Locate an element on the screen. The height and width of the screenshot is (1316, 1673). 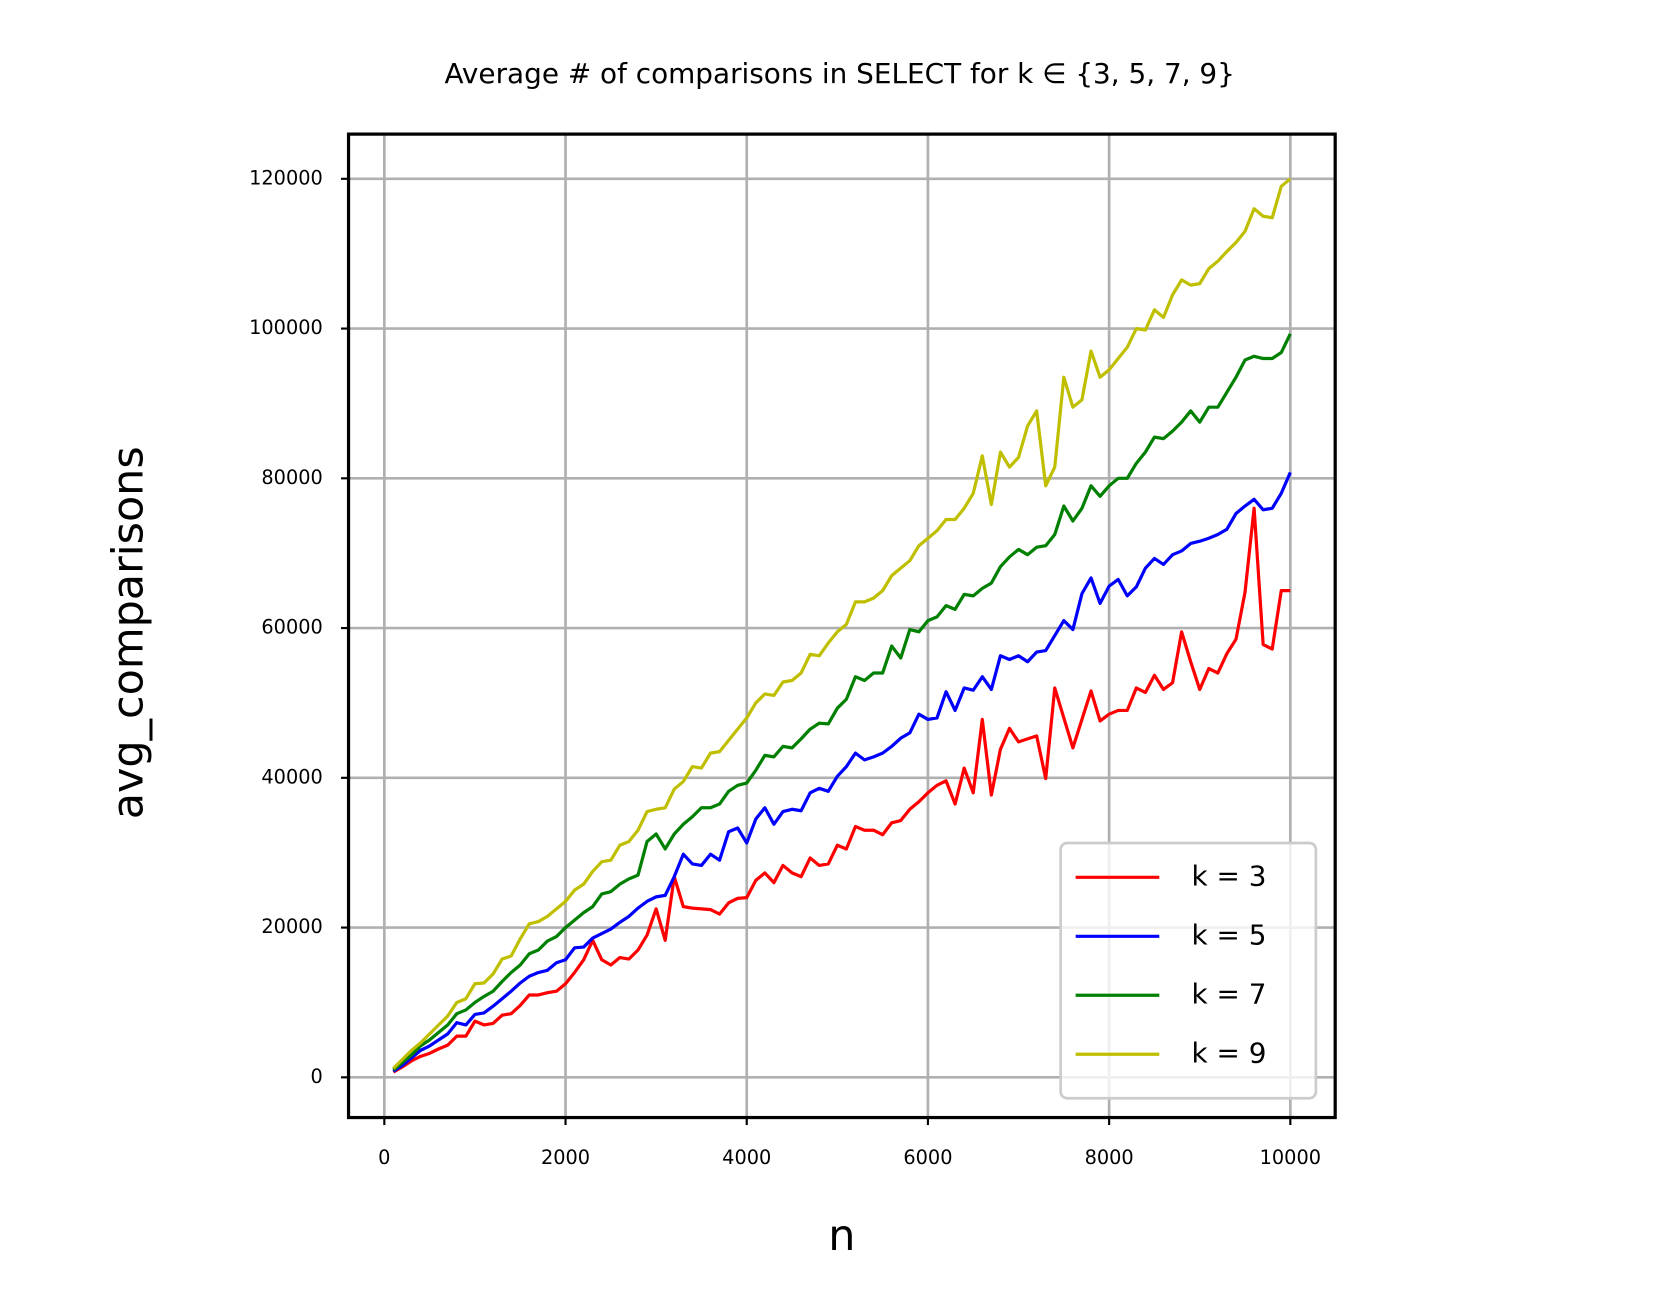
y-tick-label: 100000 is located at coordinates (286, 327).